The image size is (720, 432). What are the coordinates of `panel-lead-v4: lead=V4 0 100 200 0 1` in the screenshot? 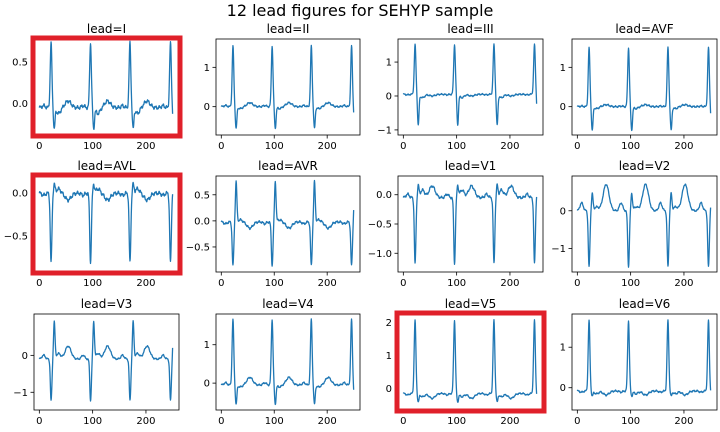 It's located at (282, 362).